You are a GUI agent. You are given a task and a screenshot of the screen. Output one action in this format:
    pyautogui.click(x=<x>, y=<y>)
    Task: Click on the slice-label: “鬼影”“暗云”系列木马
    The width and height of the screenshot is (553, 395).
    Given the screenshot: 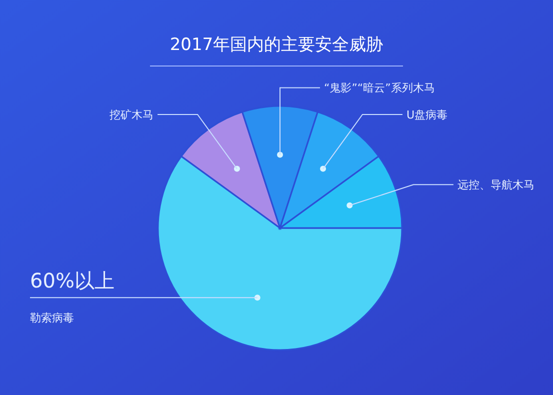 What is the action you would take?
    pyautogui.click(x=379, y=88)
    